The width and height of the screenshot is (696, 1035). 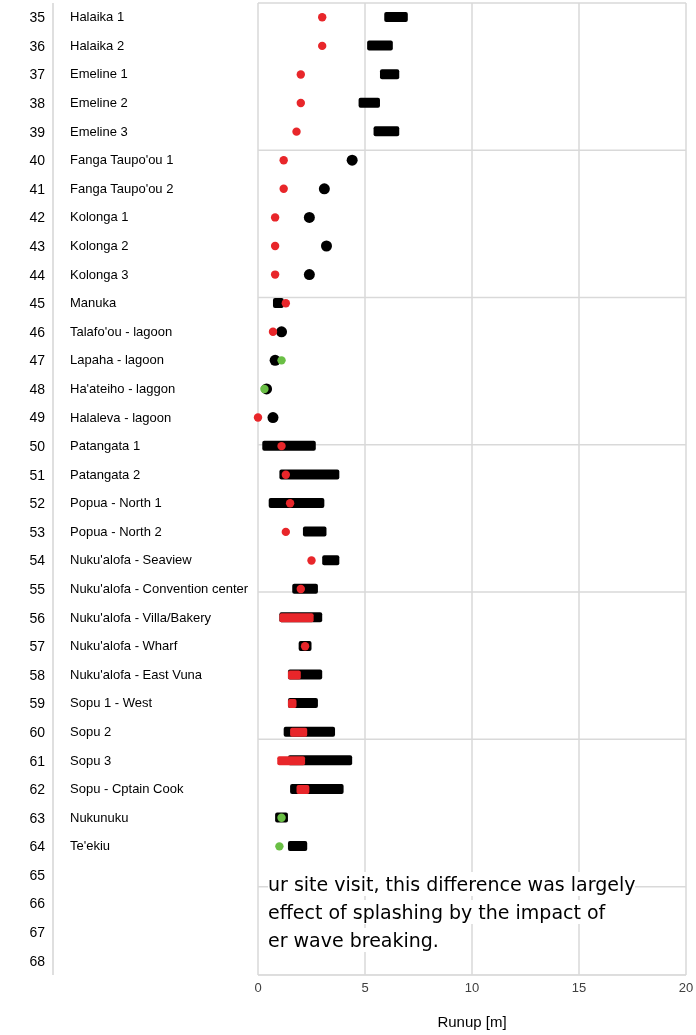 I want to click on y2-tick-label: 43, so click(x=37, y=245).